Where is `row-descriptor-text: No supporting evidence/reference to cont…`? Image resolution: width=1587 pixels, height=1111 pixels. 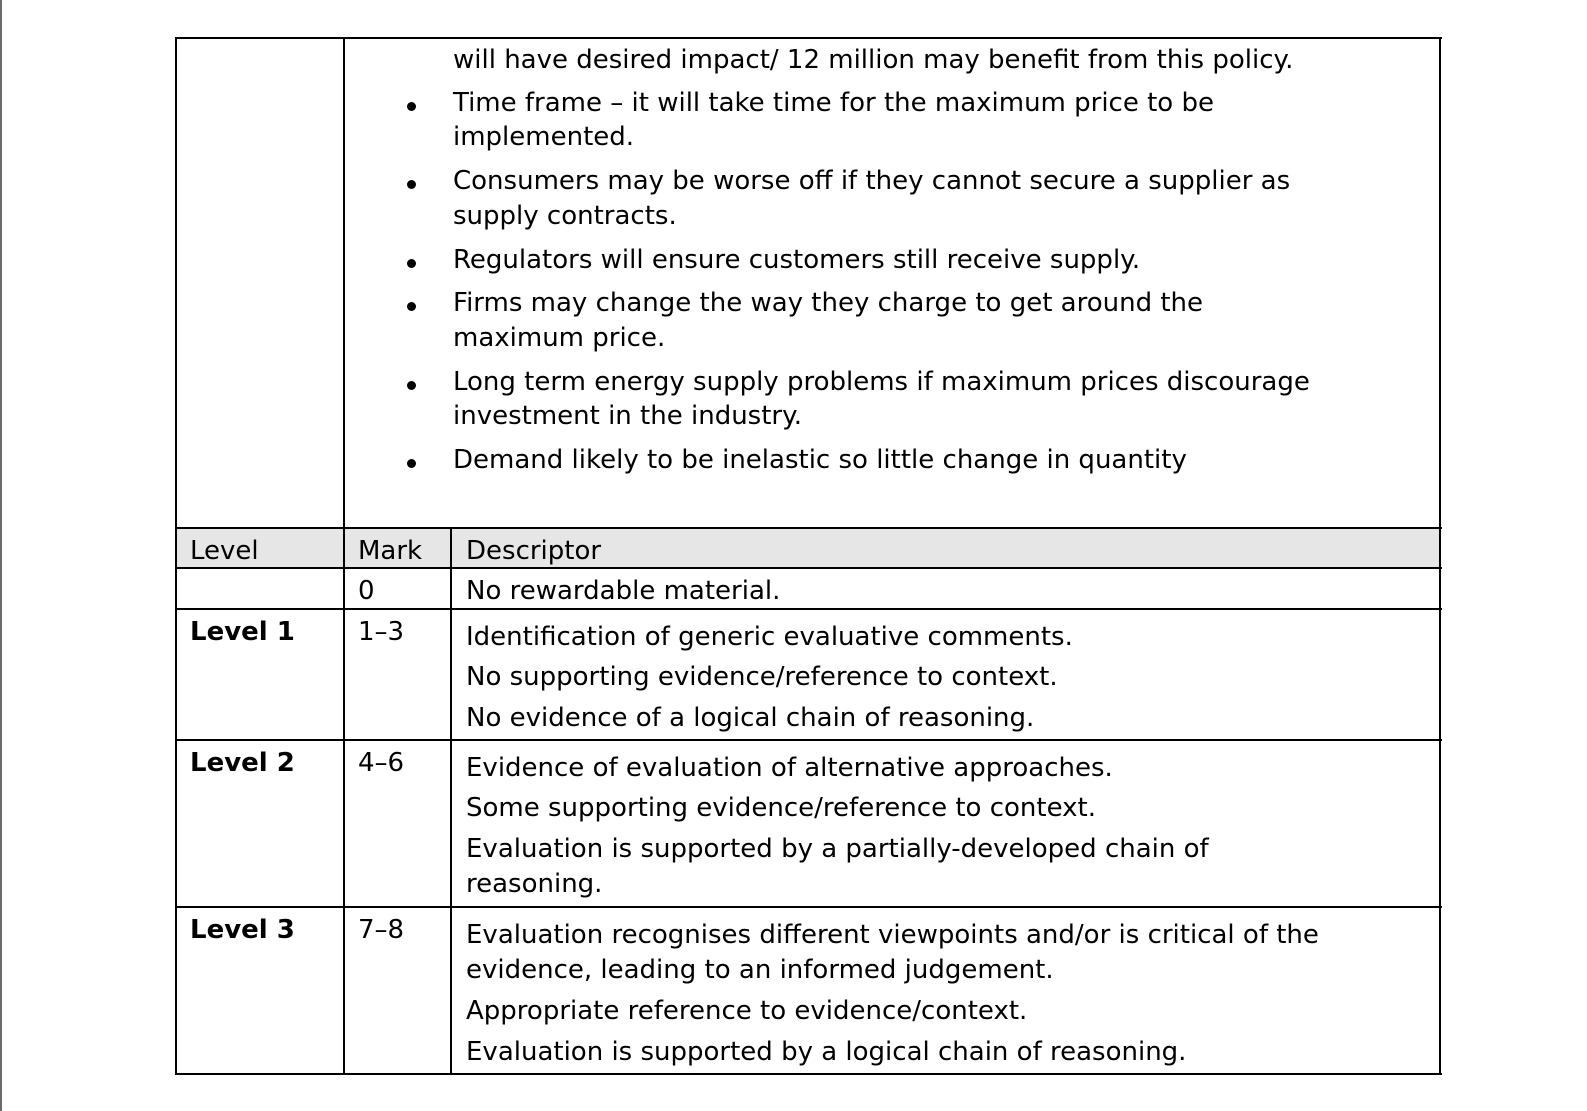 row-descriptor-text: No supporting evidence/reference to cont… is located at coordinates (762, 677).